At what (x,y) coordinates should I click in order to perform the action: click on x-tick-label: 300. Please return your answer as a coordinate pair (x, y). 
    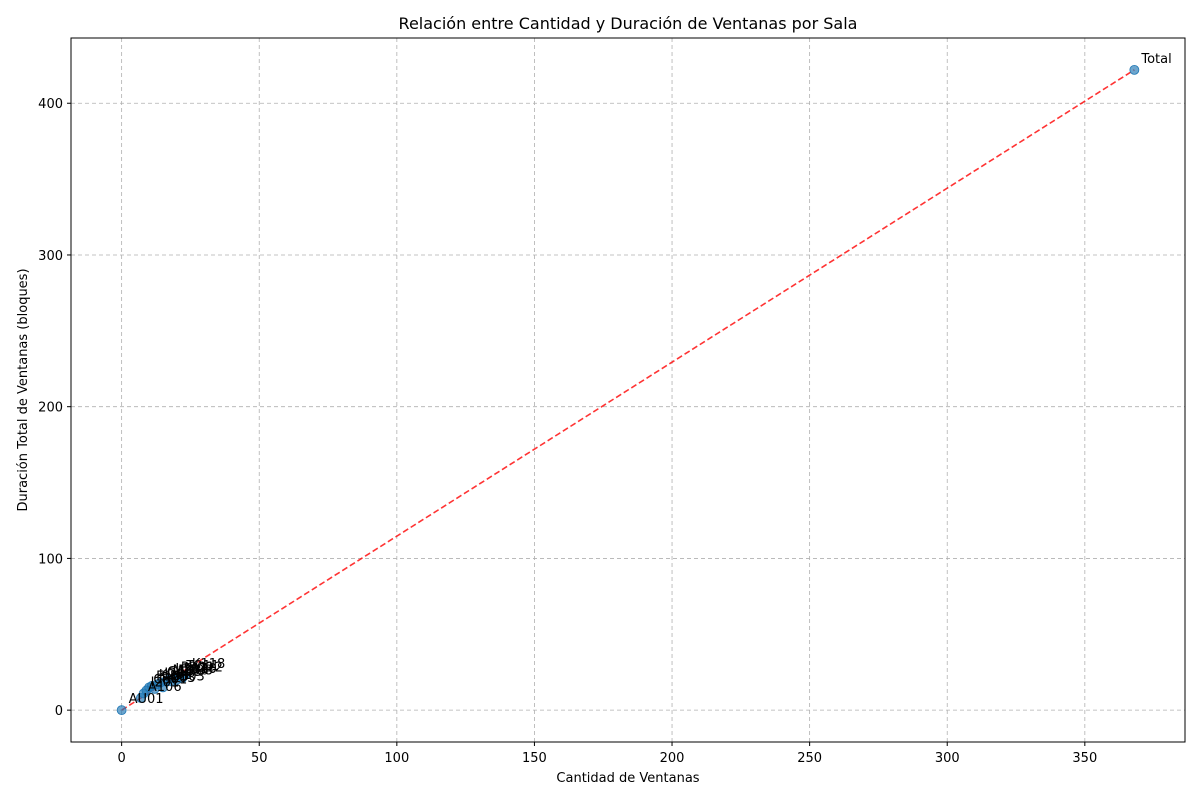
    Looking at the image, I should click on (947, 758).